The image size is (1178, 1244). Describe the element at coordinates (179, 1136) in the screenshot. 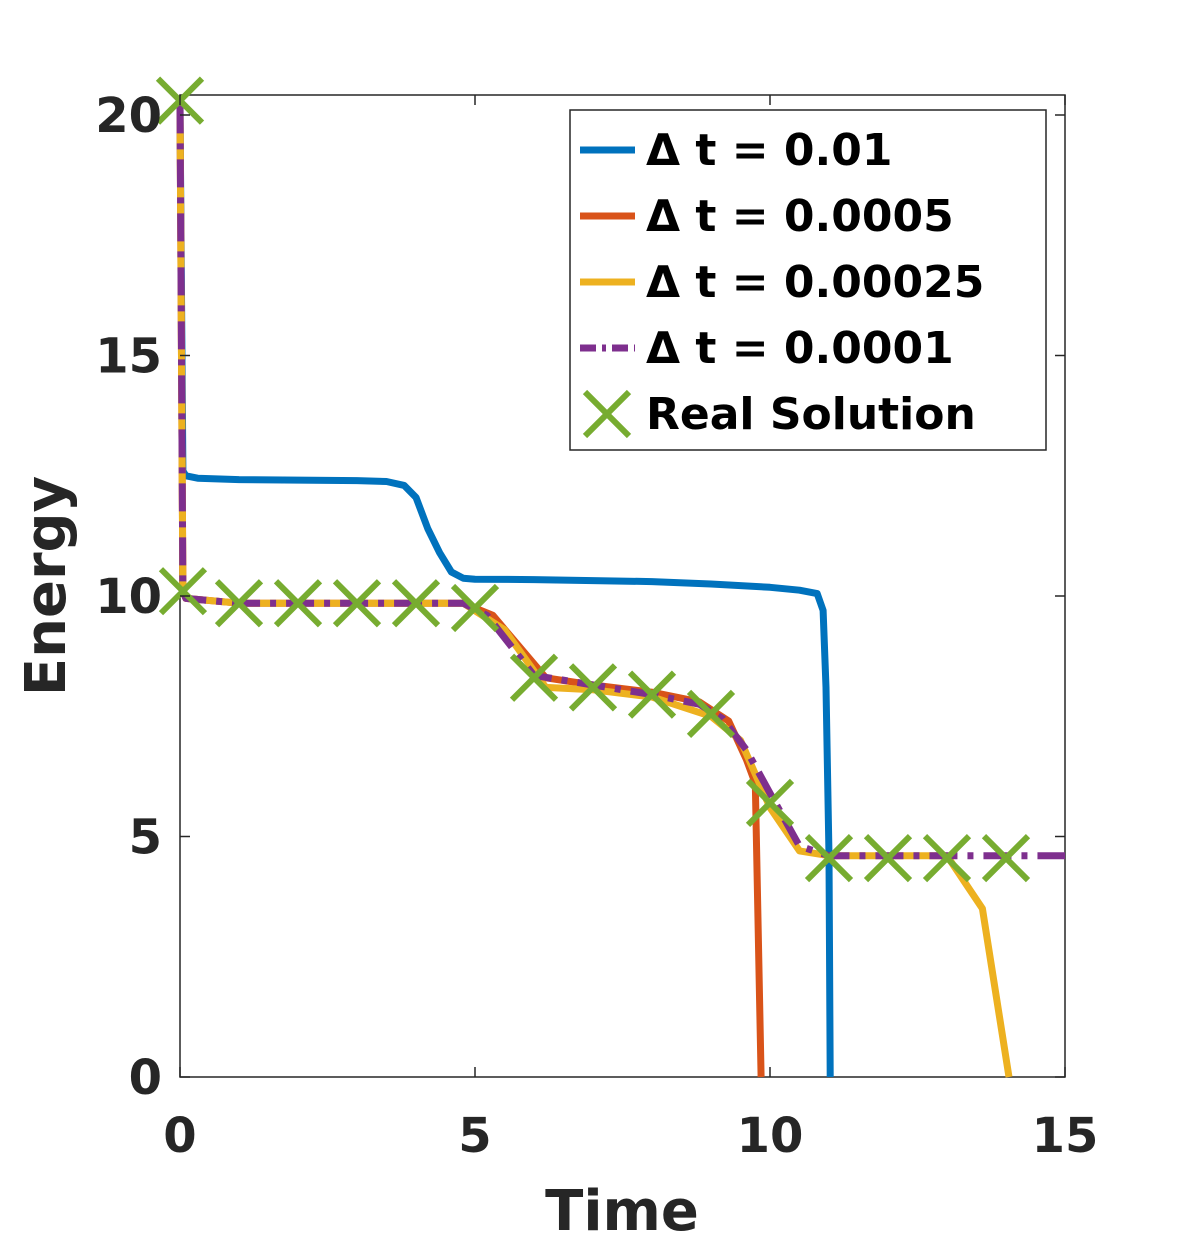

I see `x-tick-label-0: 0` at that location.